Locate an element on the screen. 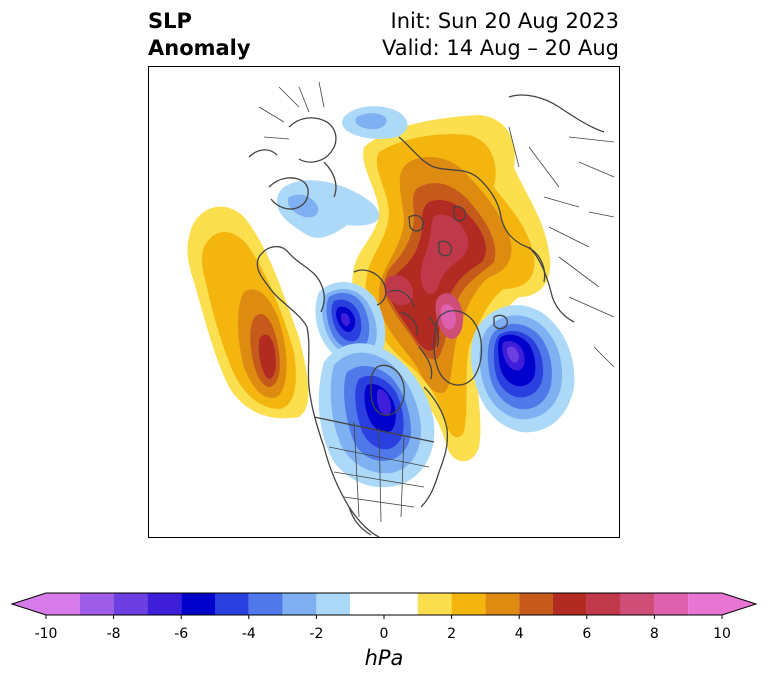 This screenshot has height=684, width=768. arctic-high-l6 is located at coordinates (444, 254).